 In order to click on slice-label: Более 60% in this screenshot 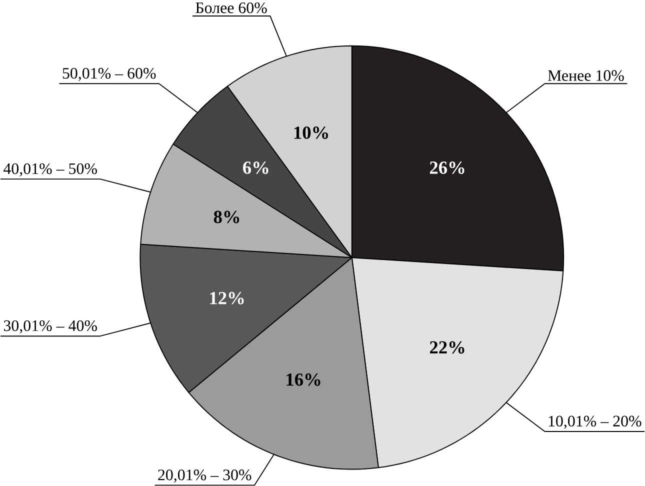, I will do `click(231, 8)`.